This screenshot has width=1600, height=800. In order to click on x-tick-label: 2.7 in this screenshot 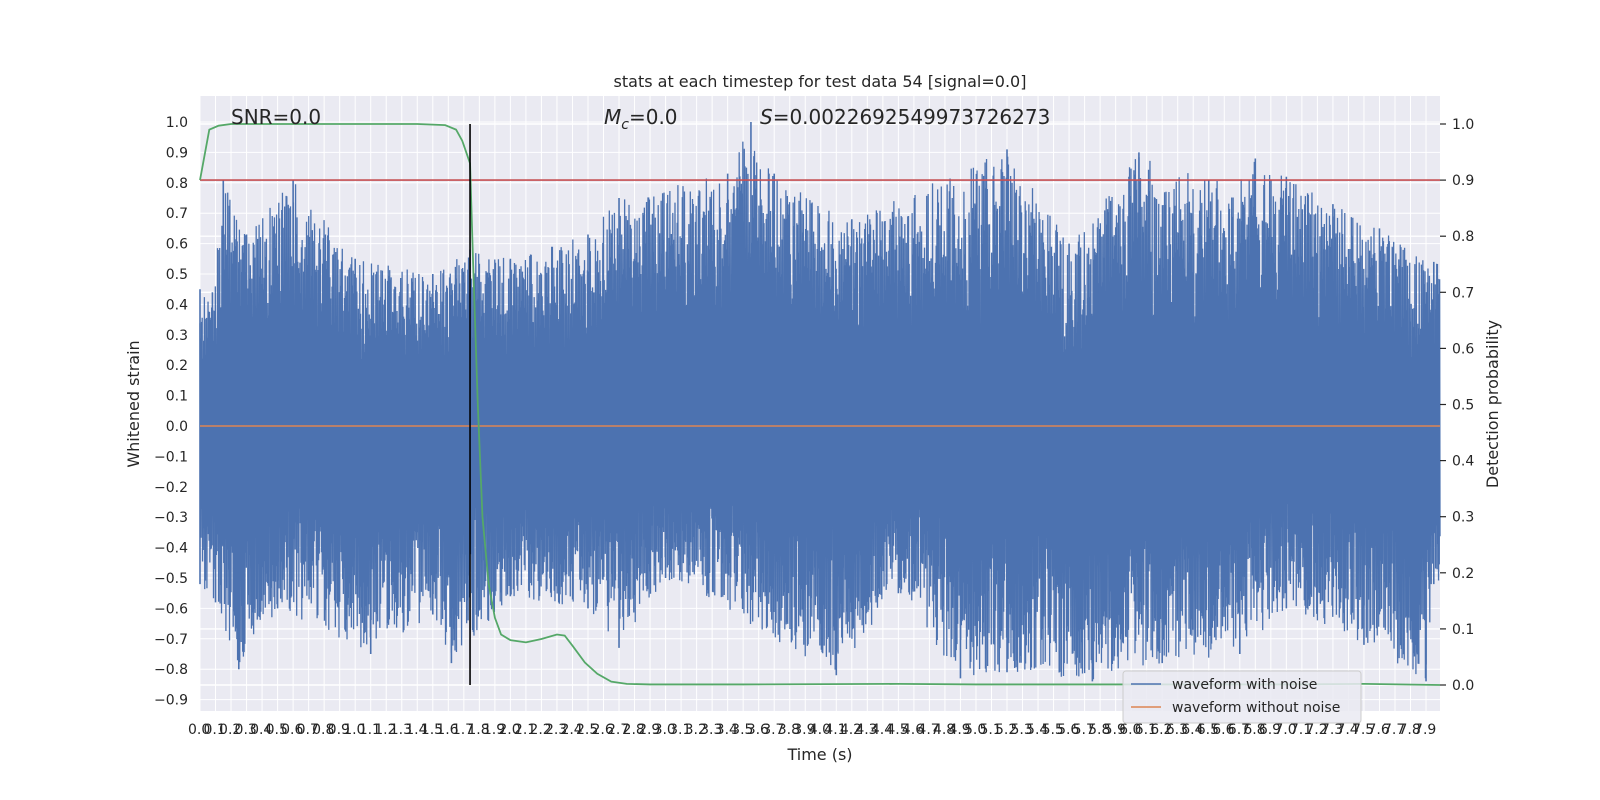, I will do `click(618, 730)`.